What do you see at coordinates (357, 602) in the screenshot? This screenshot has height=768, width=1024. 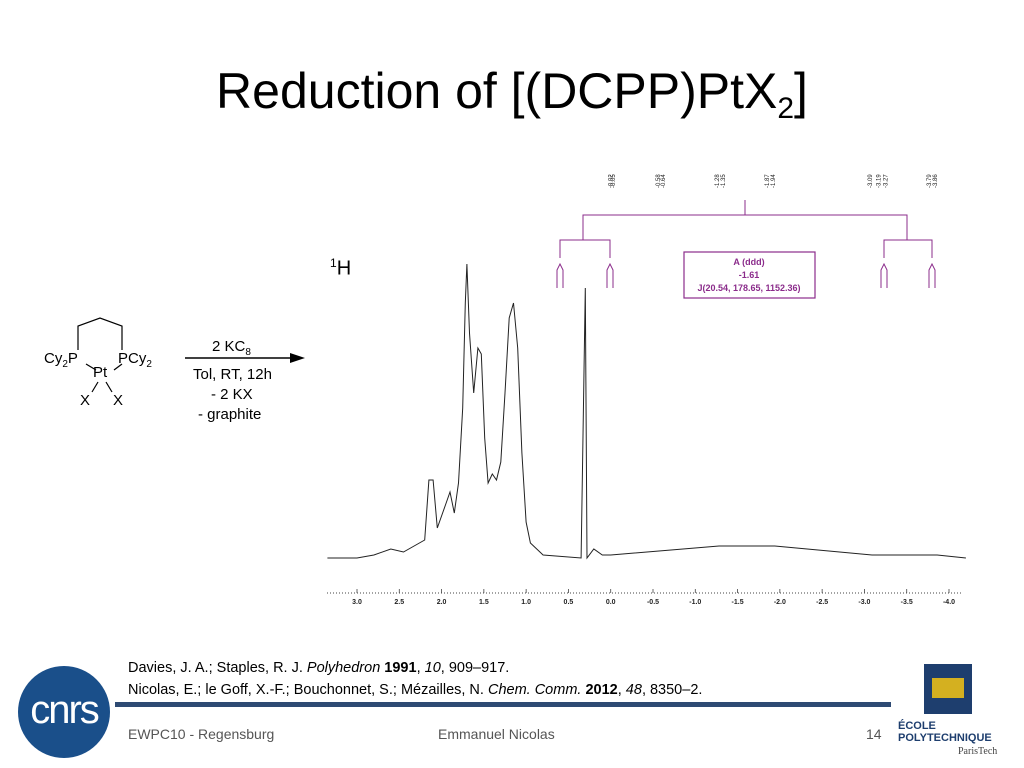 I see `x-tick-label: 3.0` at bounding box center [357, 602].